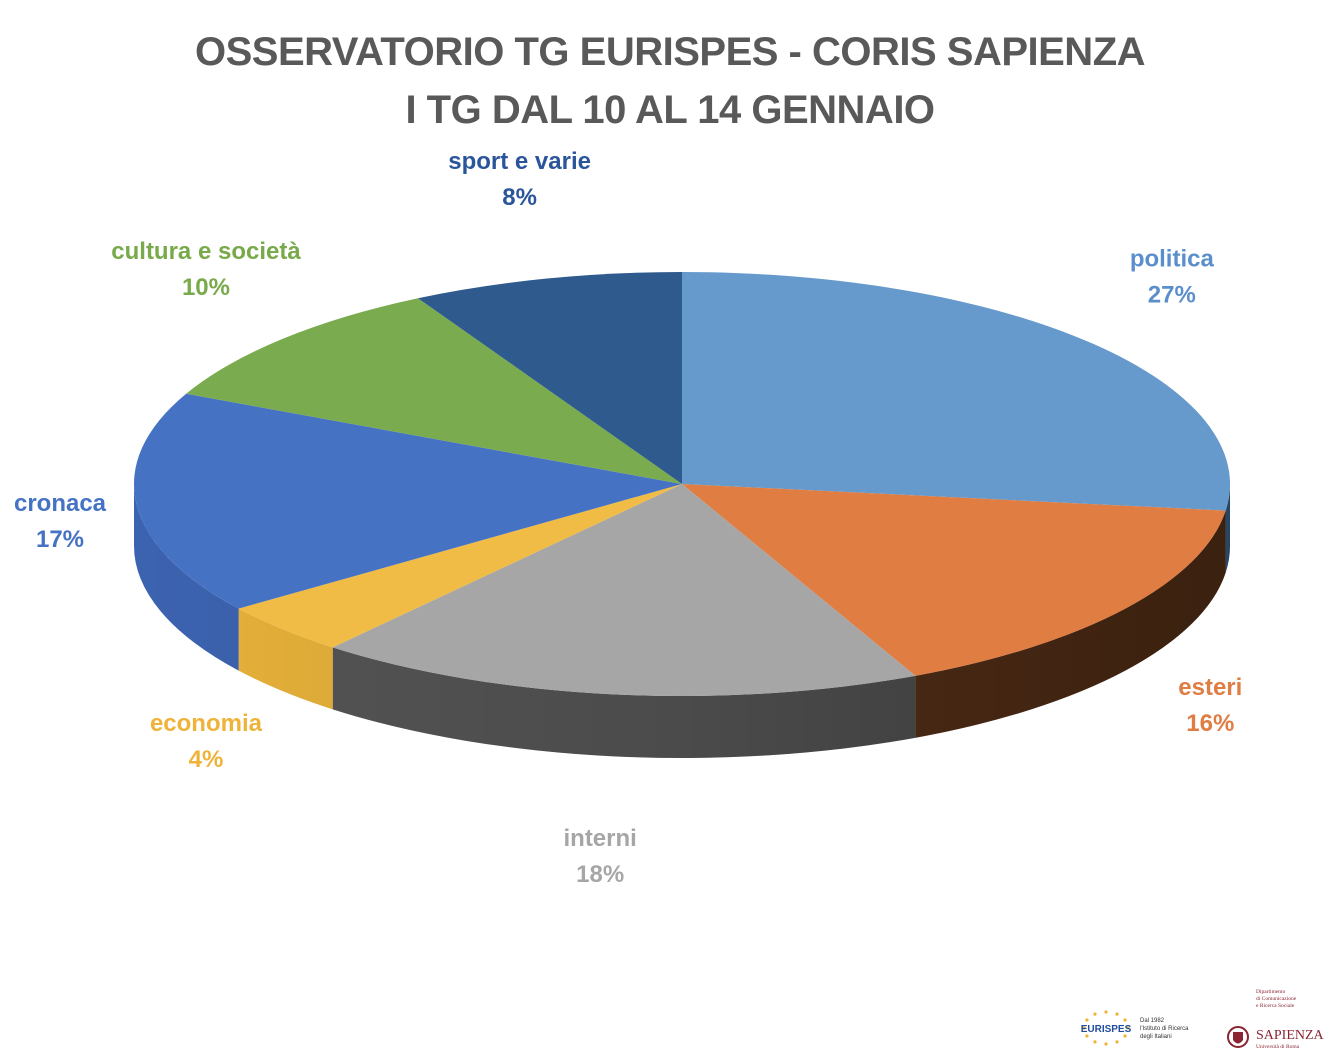  I want to click on data-label-esteri: esteri 16%, so click(1210, 705).